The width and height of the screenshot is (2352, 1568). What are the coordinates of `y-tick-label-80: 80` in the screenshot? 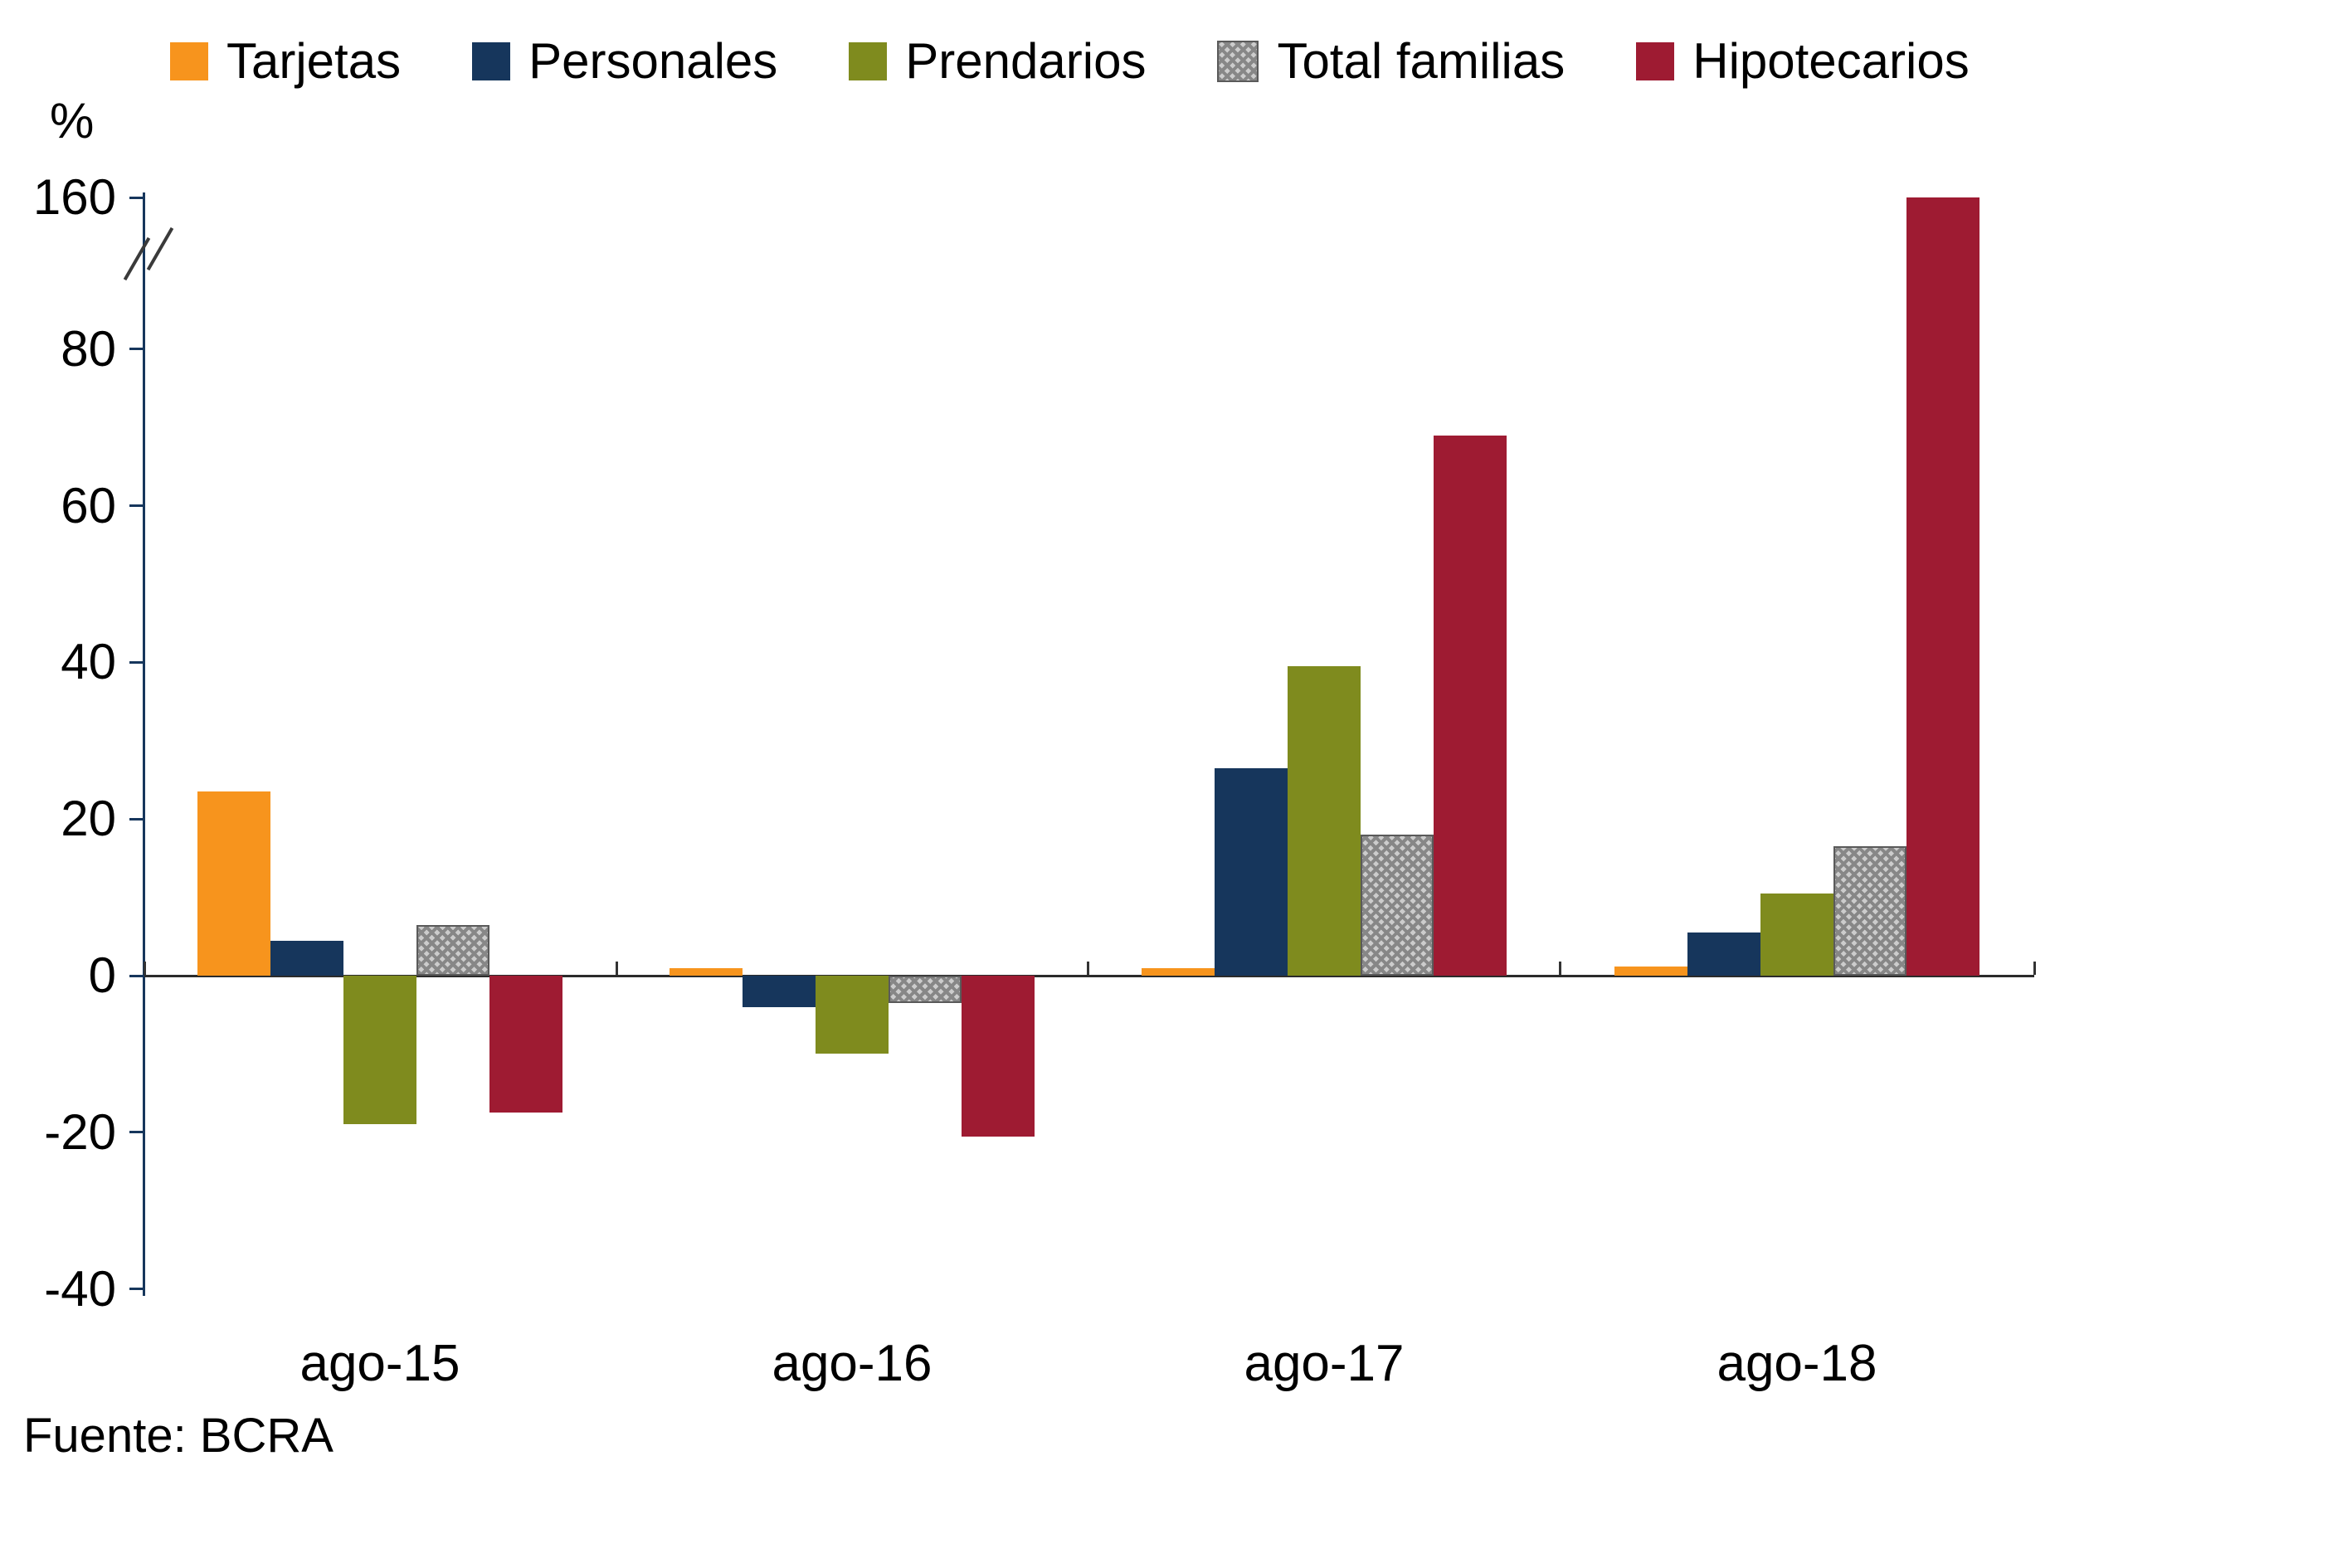 It's located at (88, 348).